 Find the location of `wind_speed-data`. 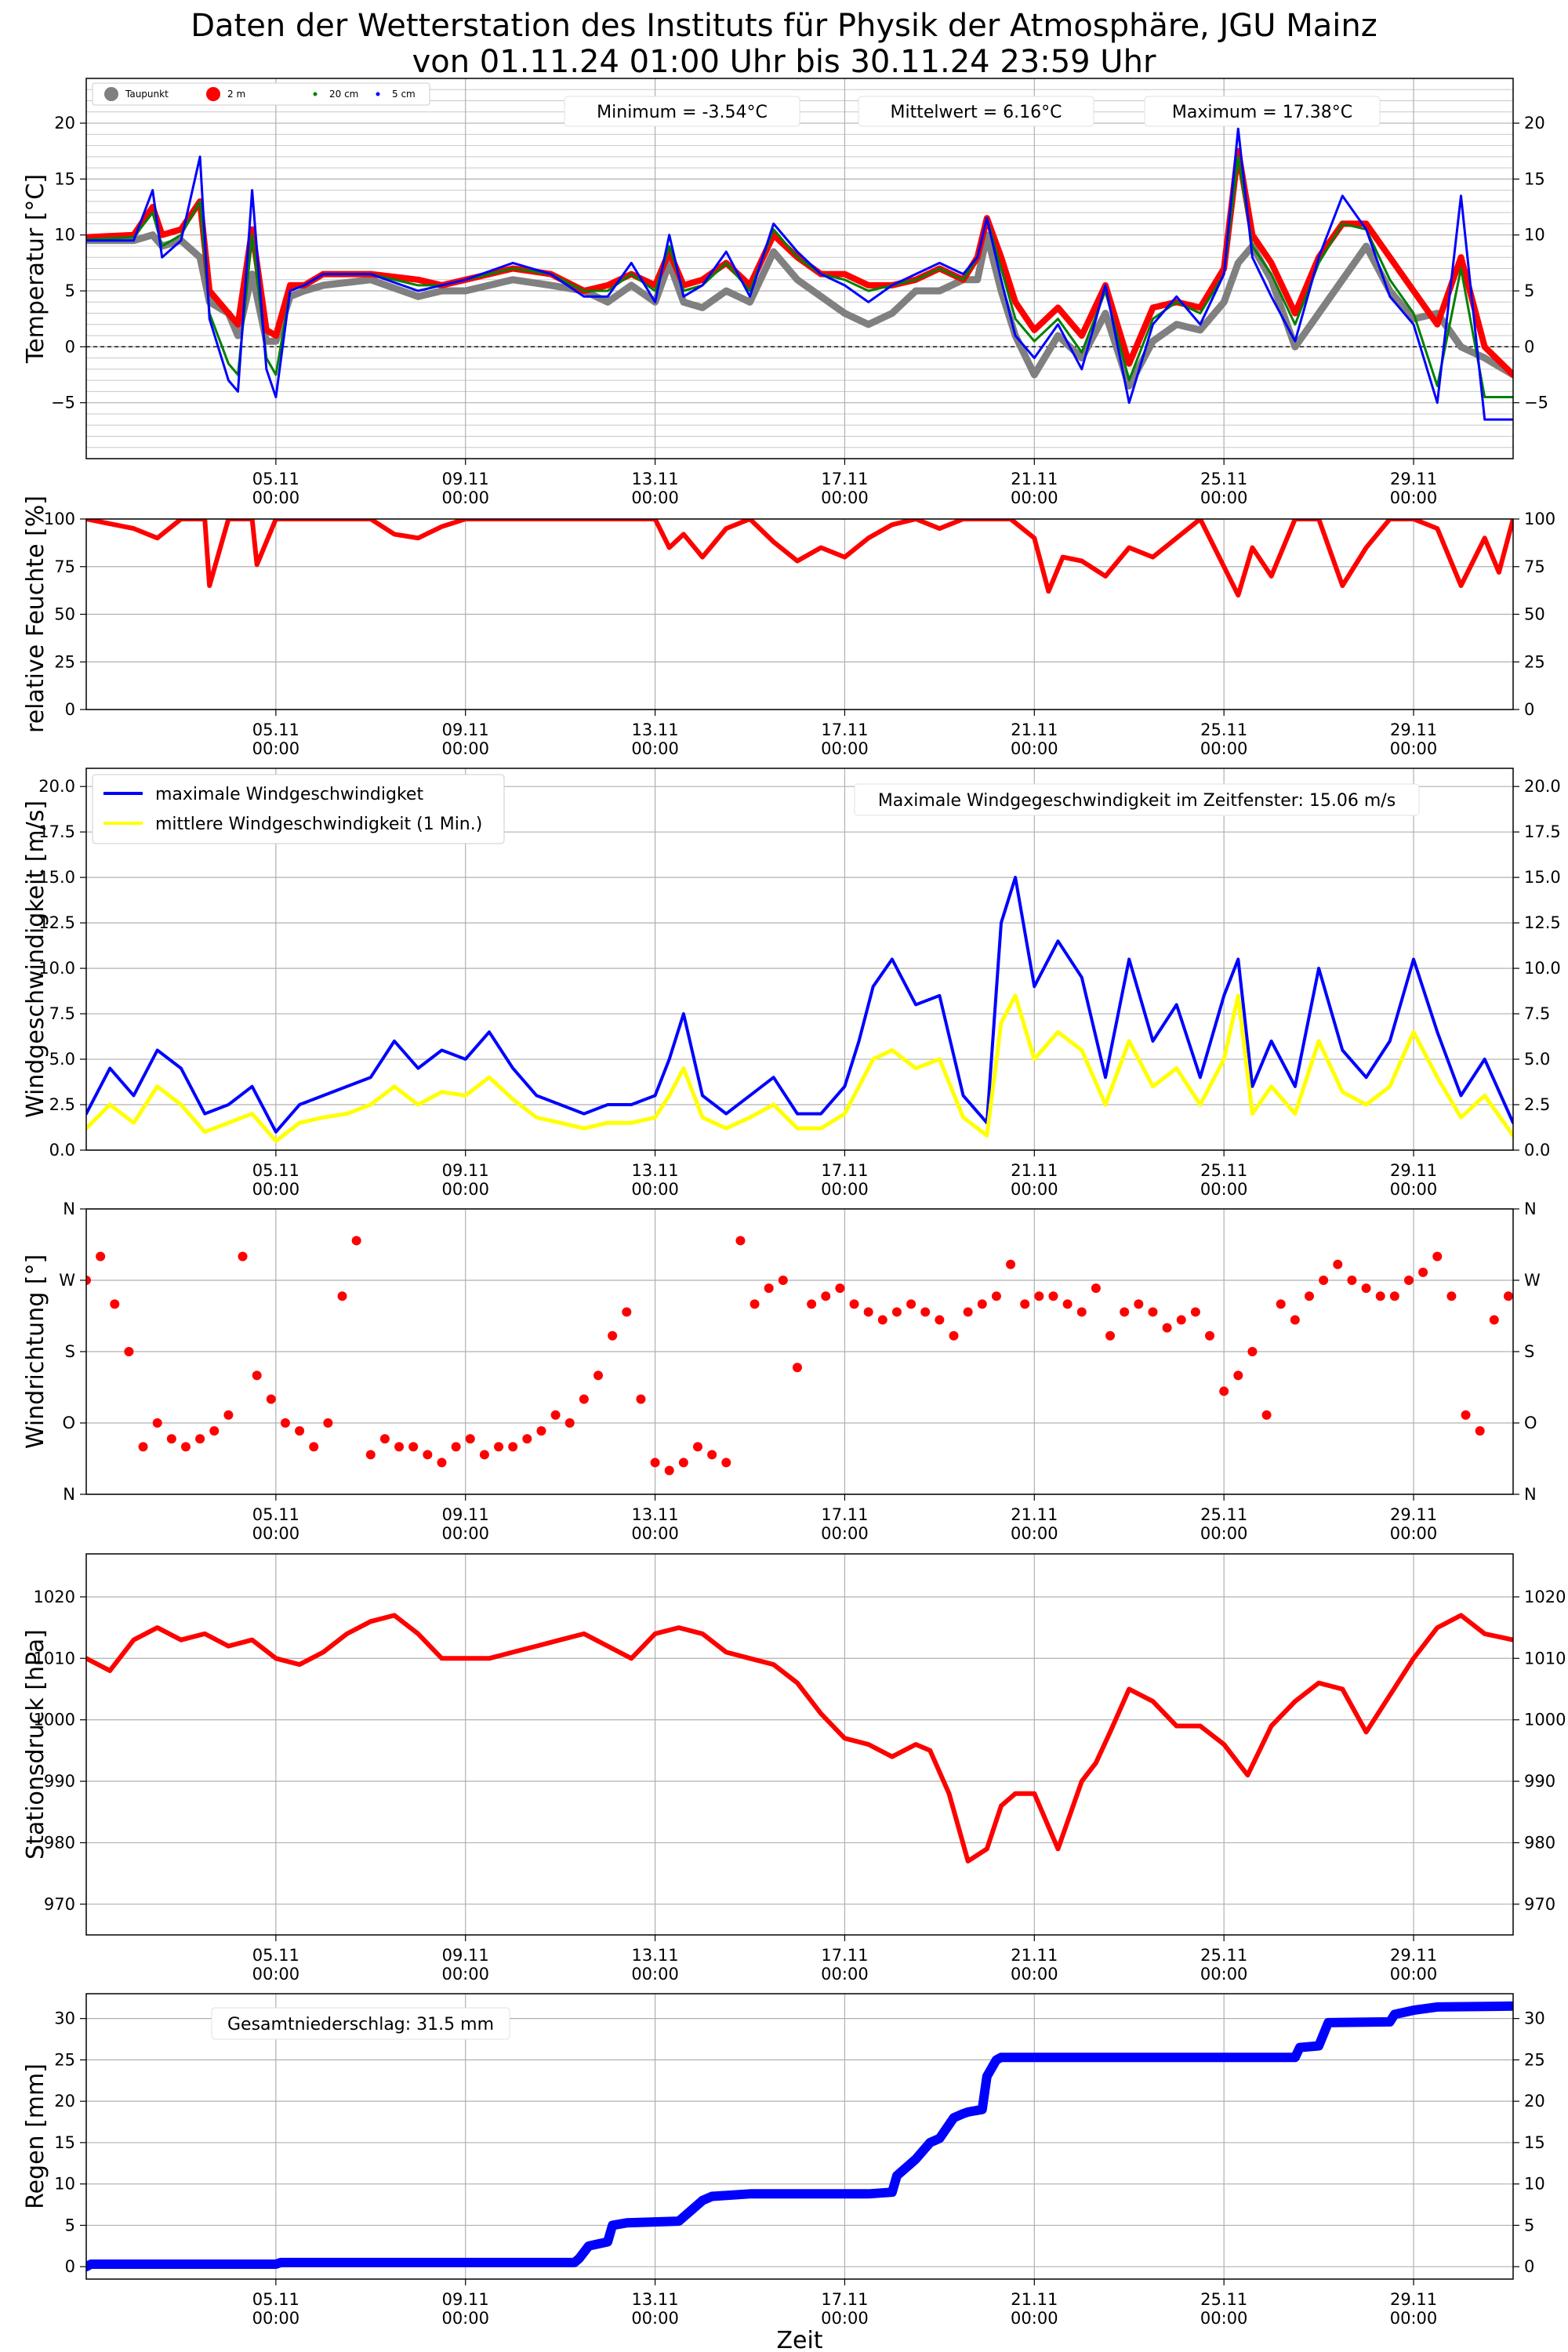

wind_speed-data is located at coordinates (799, 1010).